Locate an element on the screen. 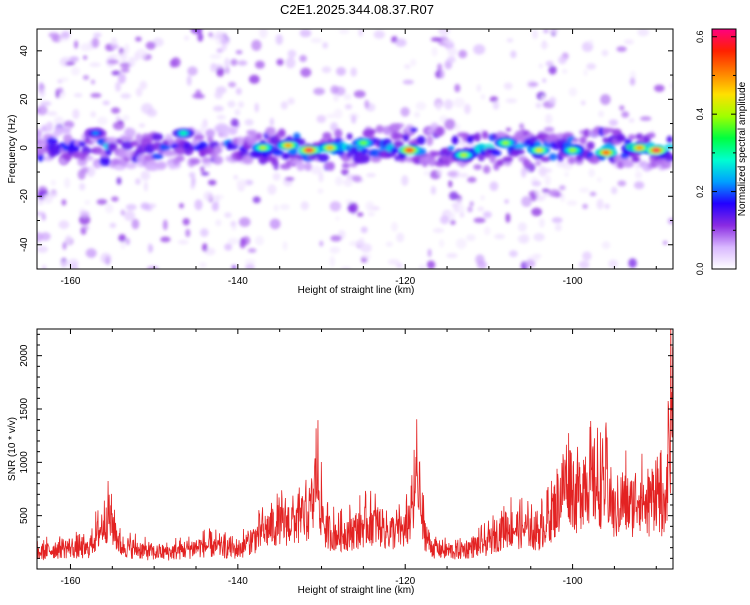 The width and height of the screenshot is (750, 605). snr-y-axis-label: SNR (10 * v/v) is located at coordinates (12, 449).